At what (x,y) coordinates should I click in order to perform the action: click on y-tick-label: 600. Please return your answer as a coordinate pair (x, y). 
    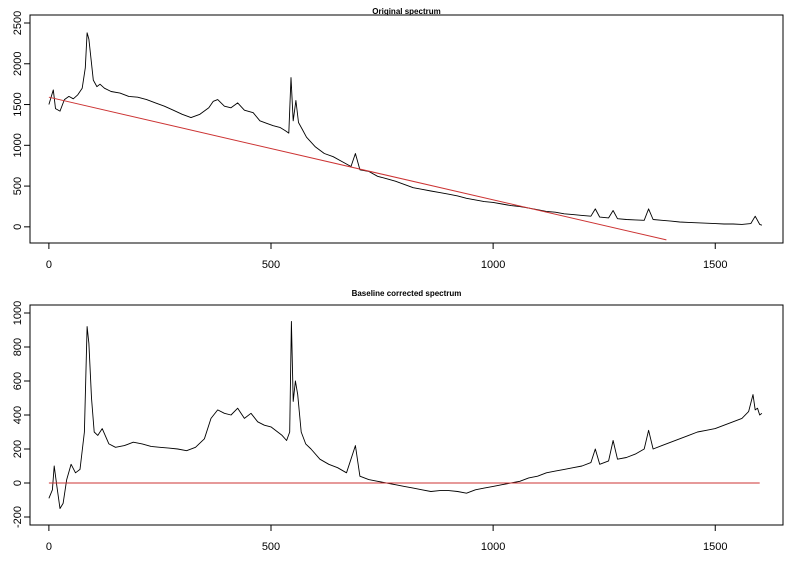
    Looking at the image, I should click on (18, 381).